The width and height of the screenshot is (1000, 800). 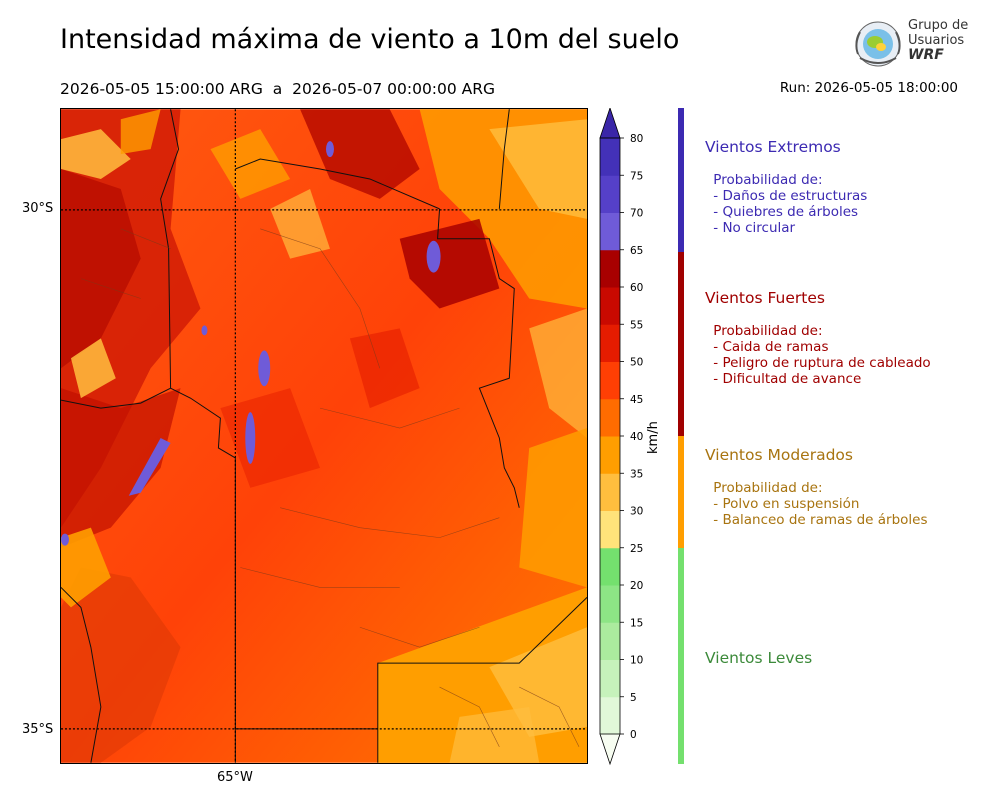 What do you see at coordinates (636, 474) in the screenshot?
I see `colorbar-tick-label: 35` at bounding box center [636, 474].